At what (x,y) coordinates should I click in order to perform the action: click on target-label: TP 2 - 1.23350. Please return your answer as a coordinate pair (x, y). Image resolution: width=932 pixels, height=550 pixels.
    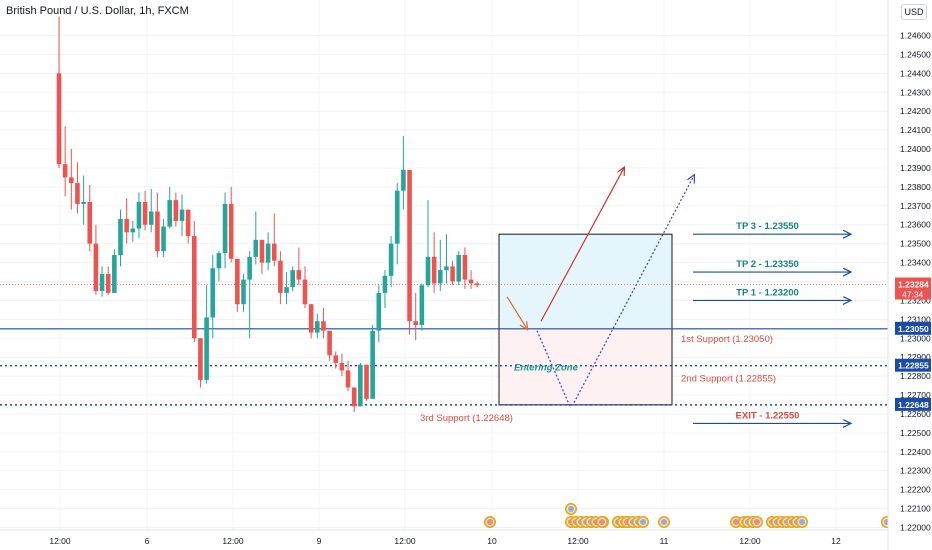
    Looking at the image, I should click on (767, 264).